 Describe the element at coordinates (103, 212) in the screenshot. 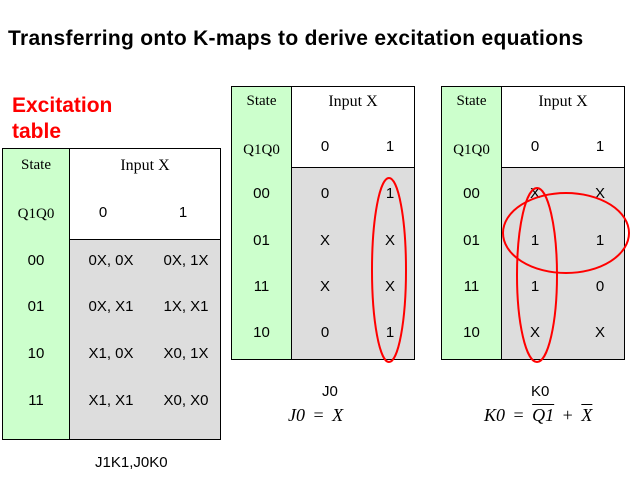

I see `excitation-col-0: 0` at that location.